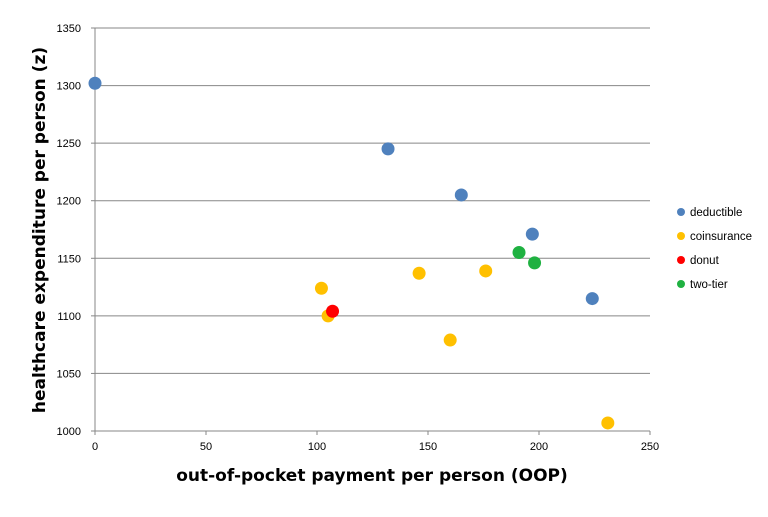 This screenshot has width=768, height=517. What do you see at coordinates (375, 447) in the screenshot?
I see `x-tick-labels: 0 50 100 150 200 250` at bounding box center [375, 447].